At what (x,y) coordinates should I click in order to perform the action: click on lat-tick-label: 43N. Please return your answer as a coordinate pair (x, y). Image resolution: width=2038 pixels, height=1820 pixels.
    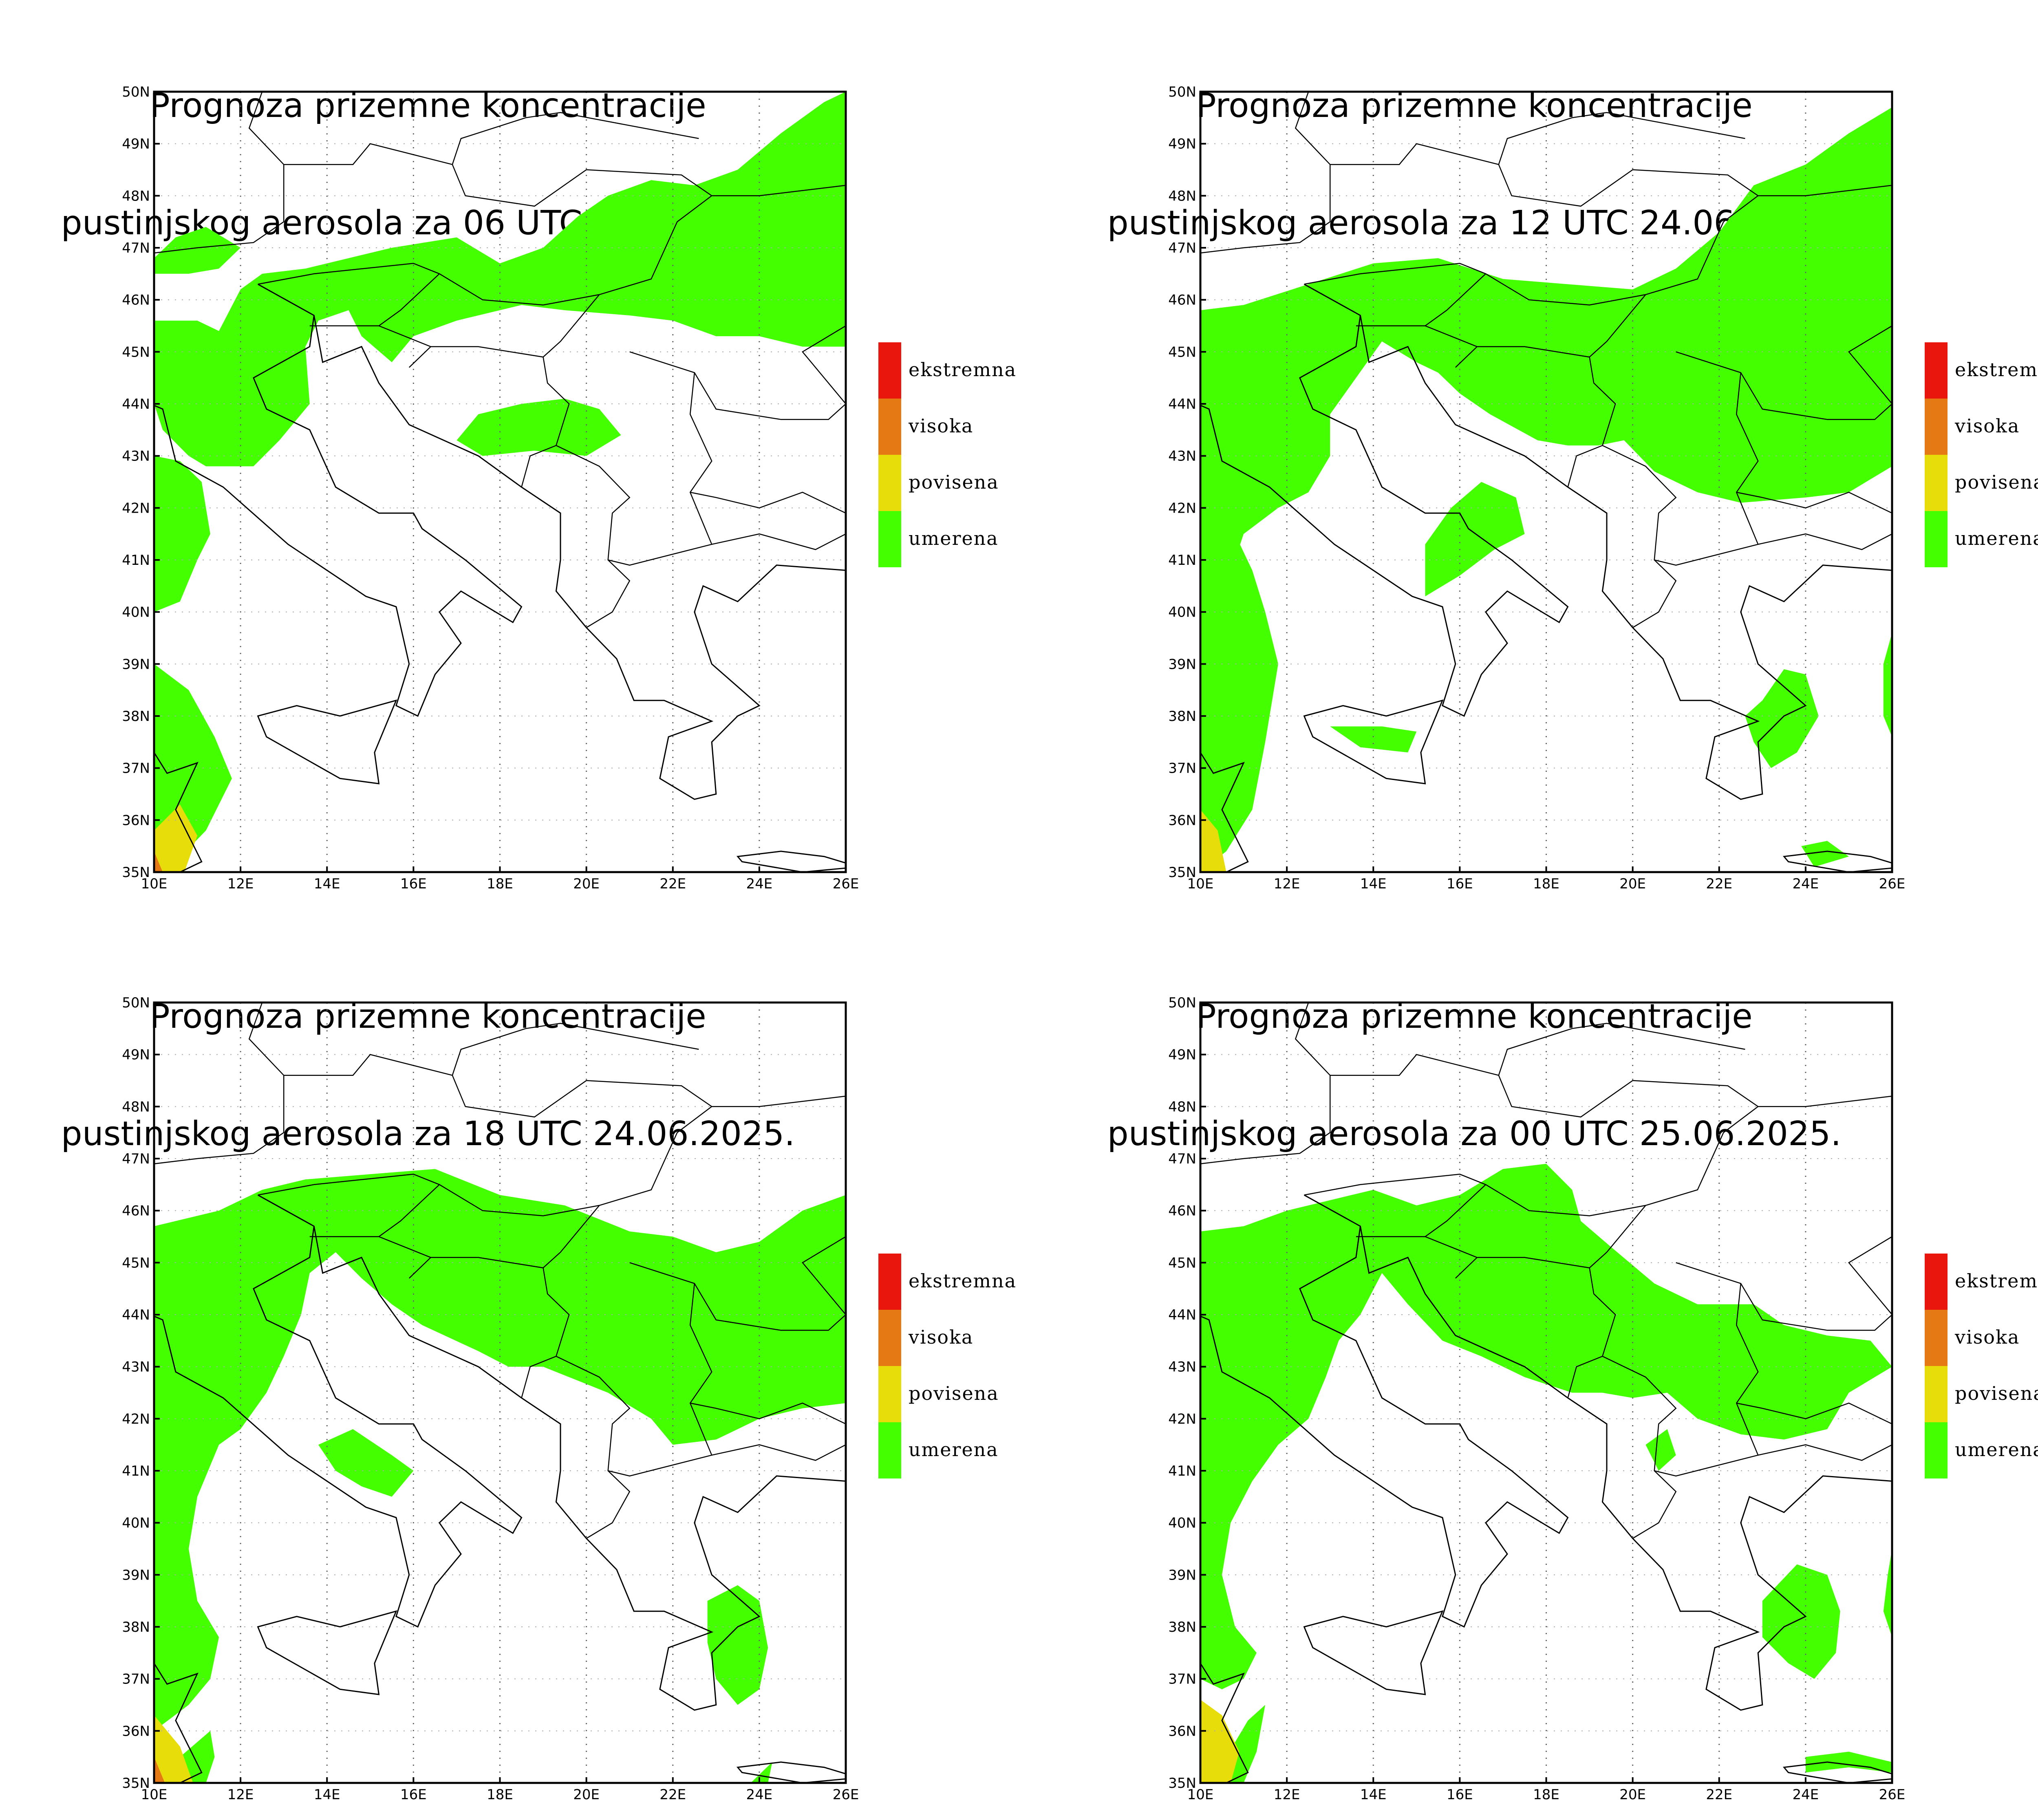
    Looking at the image, I should click on (1182, 1367).